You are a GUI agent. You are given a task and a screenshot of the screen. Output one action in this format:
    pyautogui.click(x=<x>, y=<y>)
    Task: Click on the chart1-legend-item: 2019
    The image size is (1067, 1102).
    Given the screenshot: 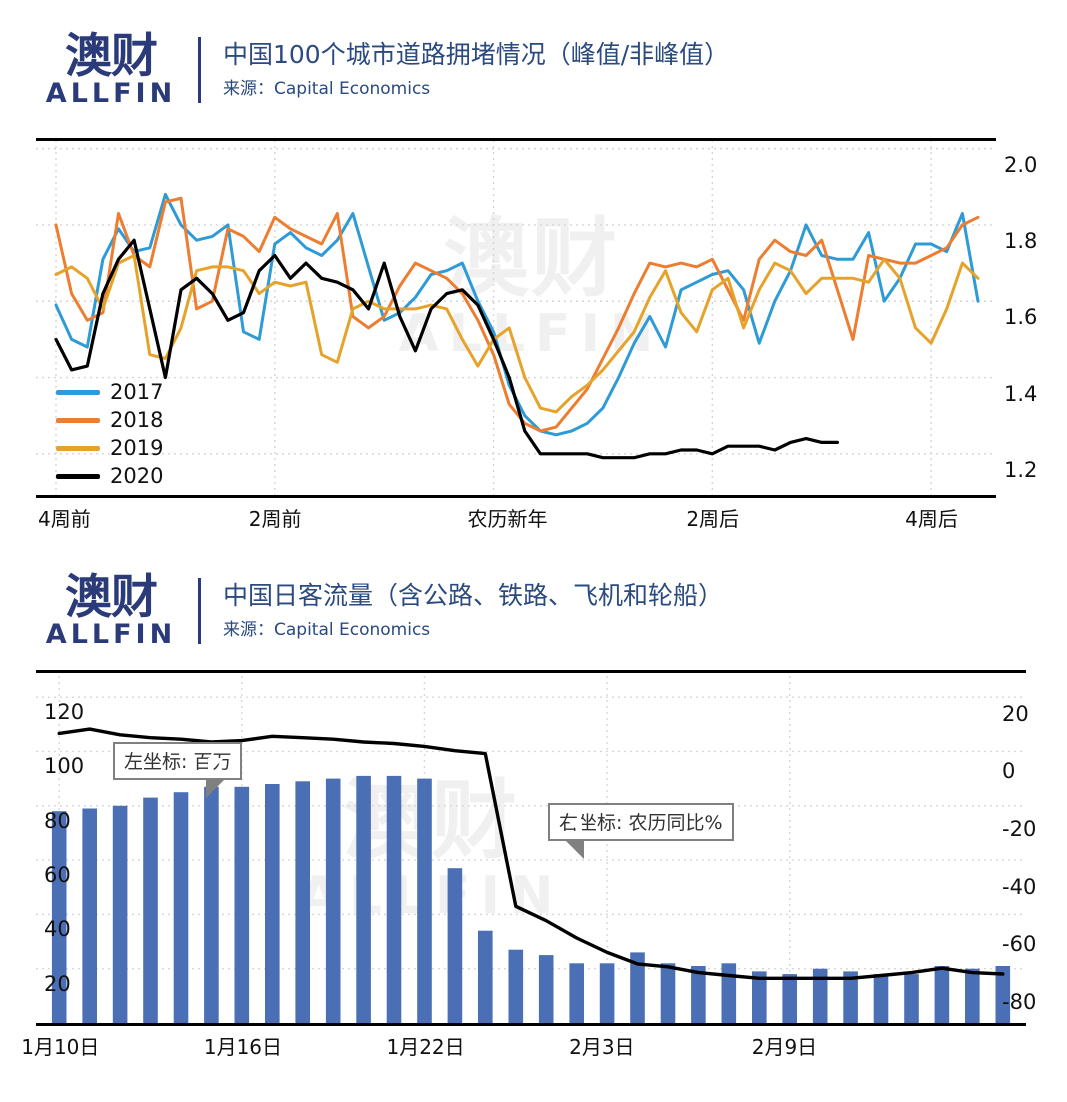 What is the action you would take?
    pyautogui.click(x=109, y=448)
    